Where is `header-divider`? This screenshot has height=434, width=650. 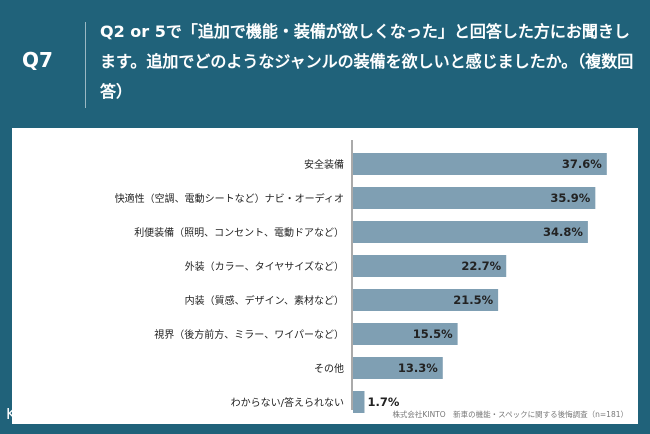
header-divider is located at coordinates (85, 65).